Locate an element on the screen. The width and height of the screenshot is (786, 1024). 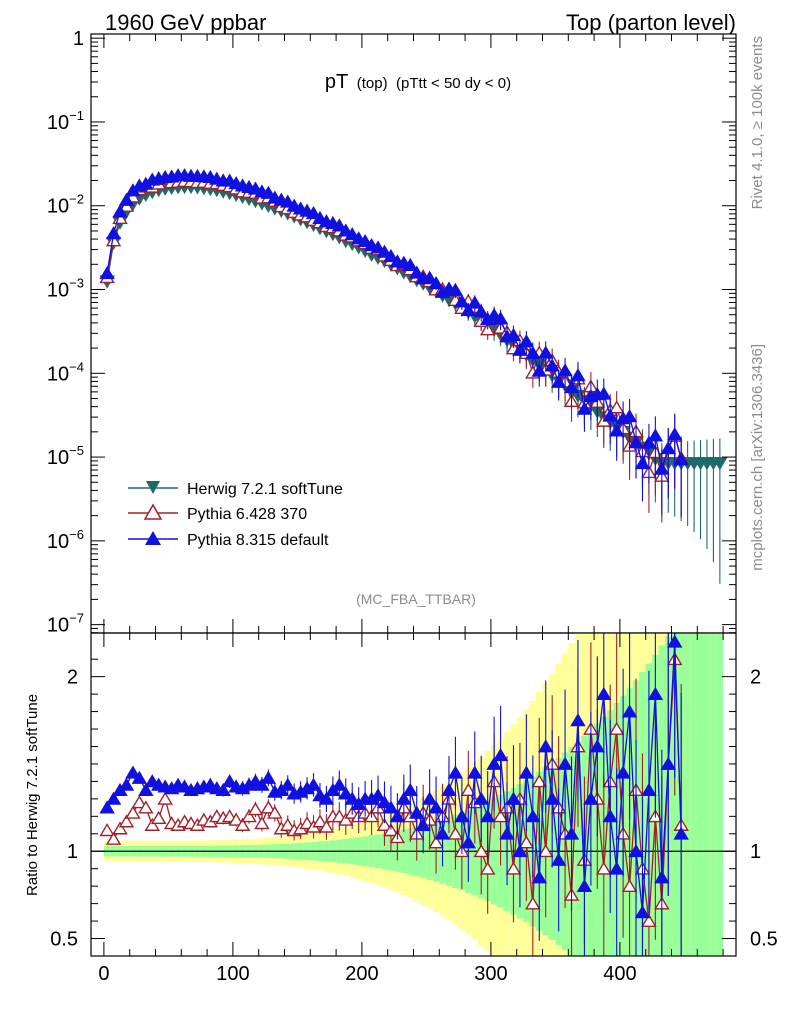
title-sub1: (top) is located at coordinates (372, 83).